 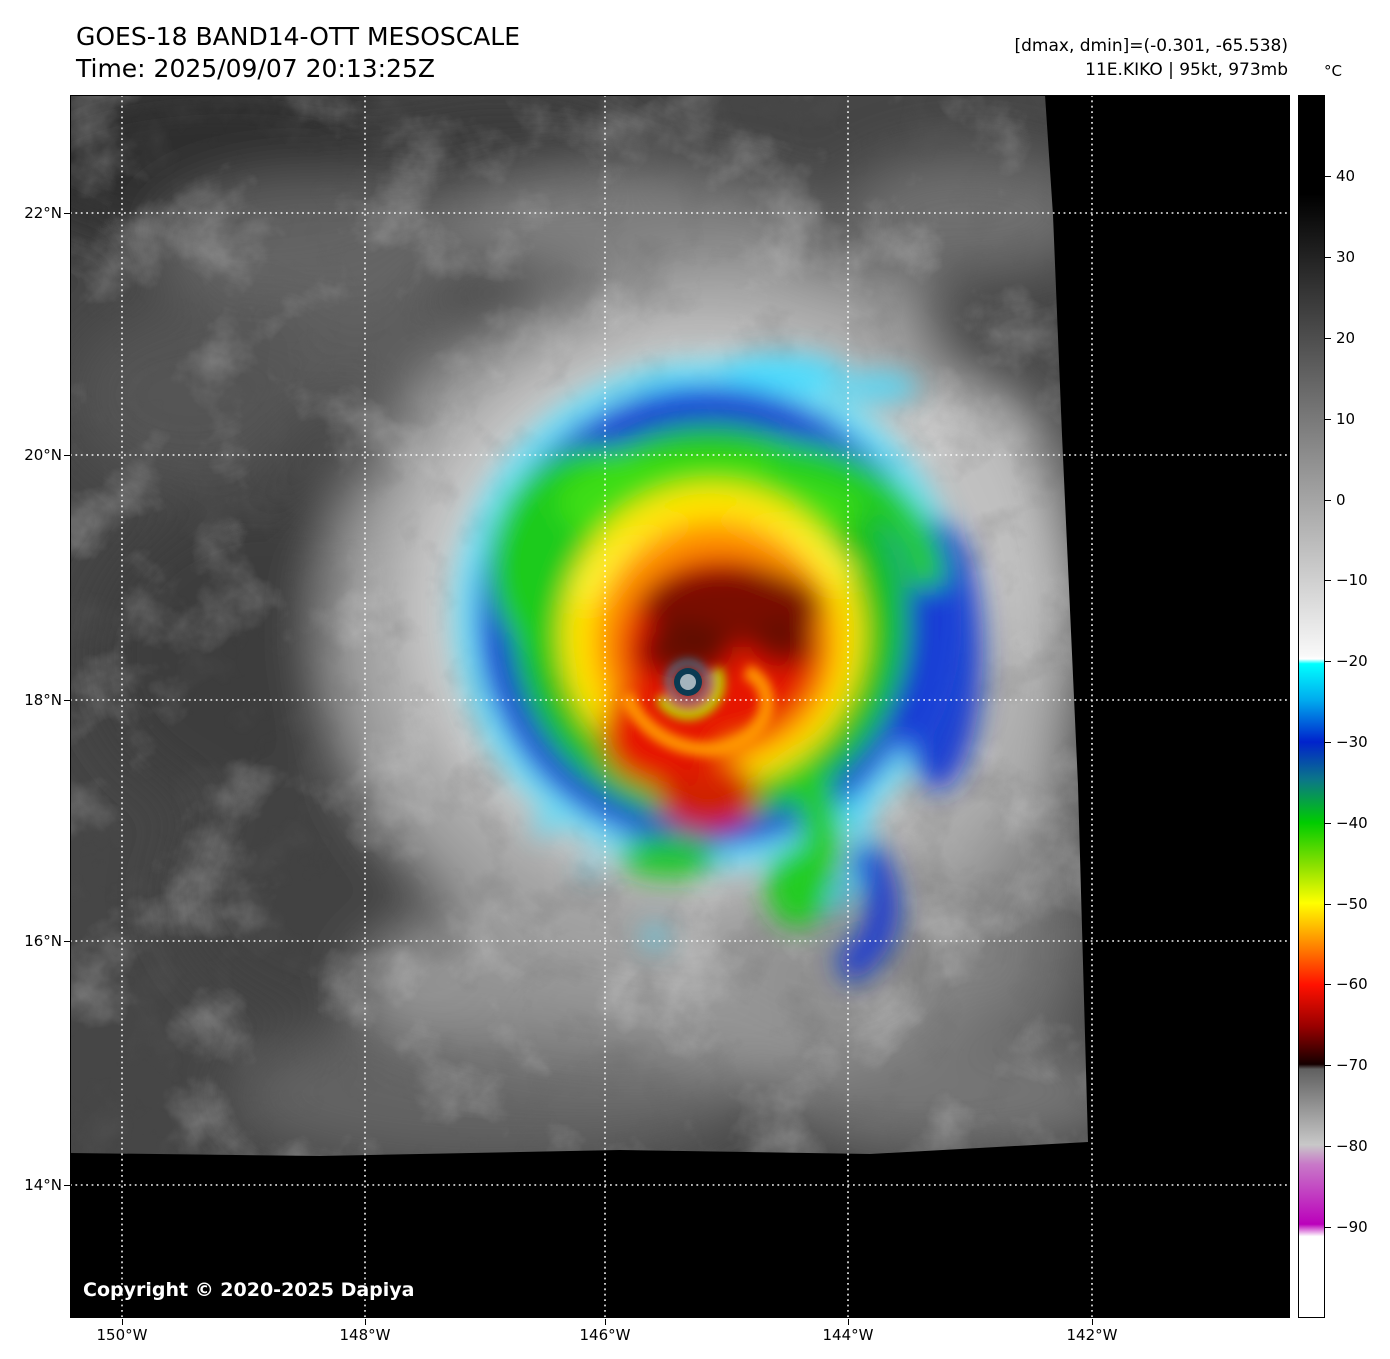 What do you see at coordinates (365, 1335) in the screenshot?
I see `lon-label-148w: 148°W` at bounding box center [365, 1335].